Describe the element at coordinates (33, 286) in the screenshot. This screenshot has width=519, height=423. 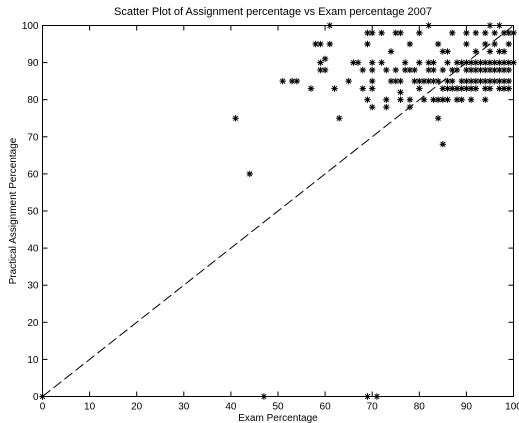
I see `y-tick-label: 30` at that location.